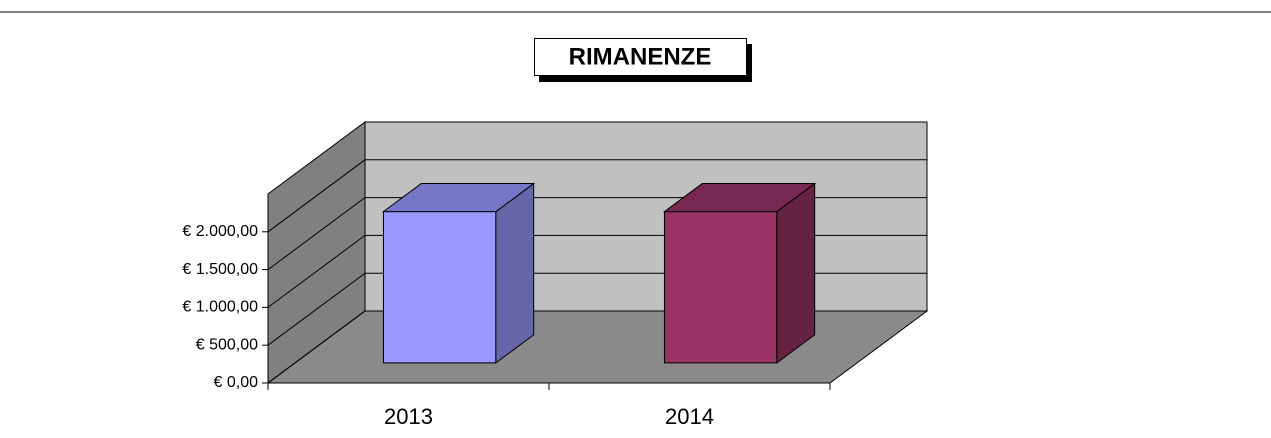 This screenshot has width=1271, height=438. What do you see at coordinates (220, 231) in the screenshot?
I see `y-tick-label: € 2.000,00` at bounding box center [220, 231].